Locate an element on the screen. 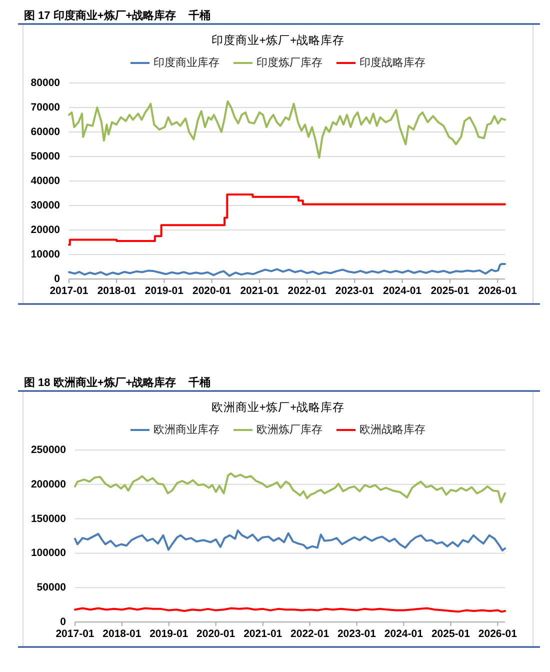 The image size is (550, 672). legend-label: 印度商业库存 is located at coordinates (187, 62).